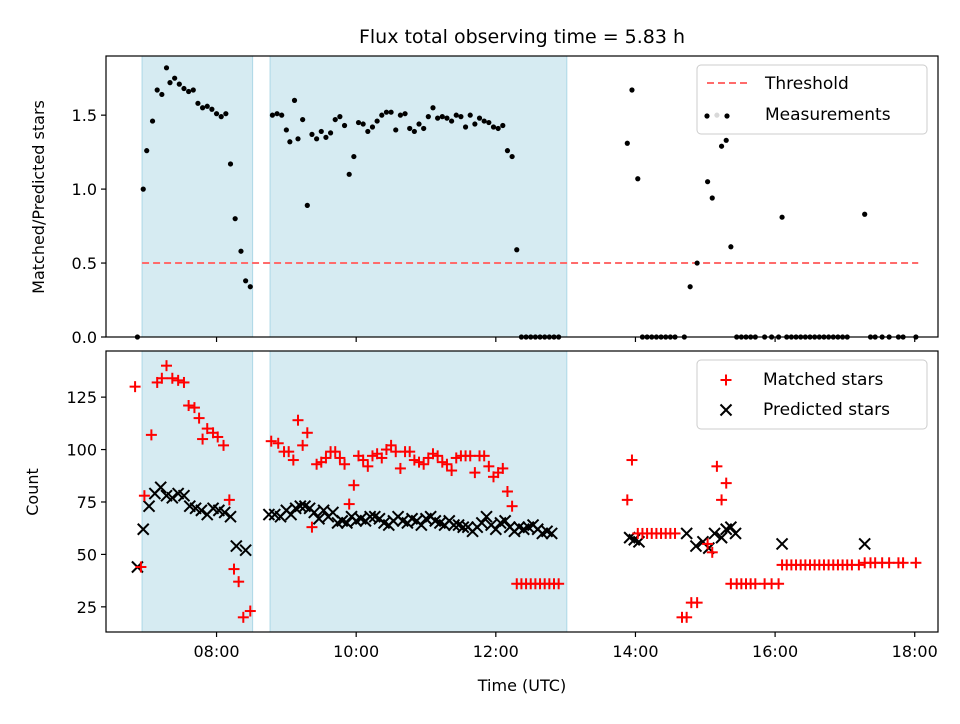  I want to click on top-y-tick-label: 0.0, so click(84, 337).